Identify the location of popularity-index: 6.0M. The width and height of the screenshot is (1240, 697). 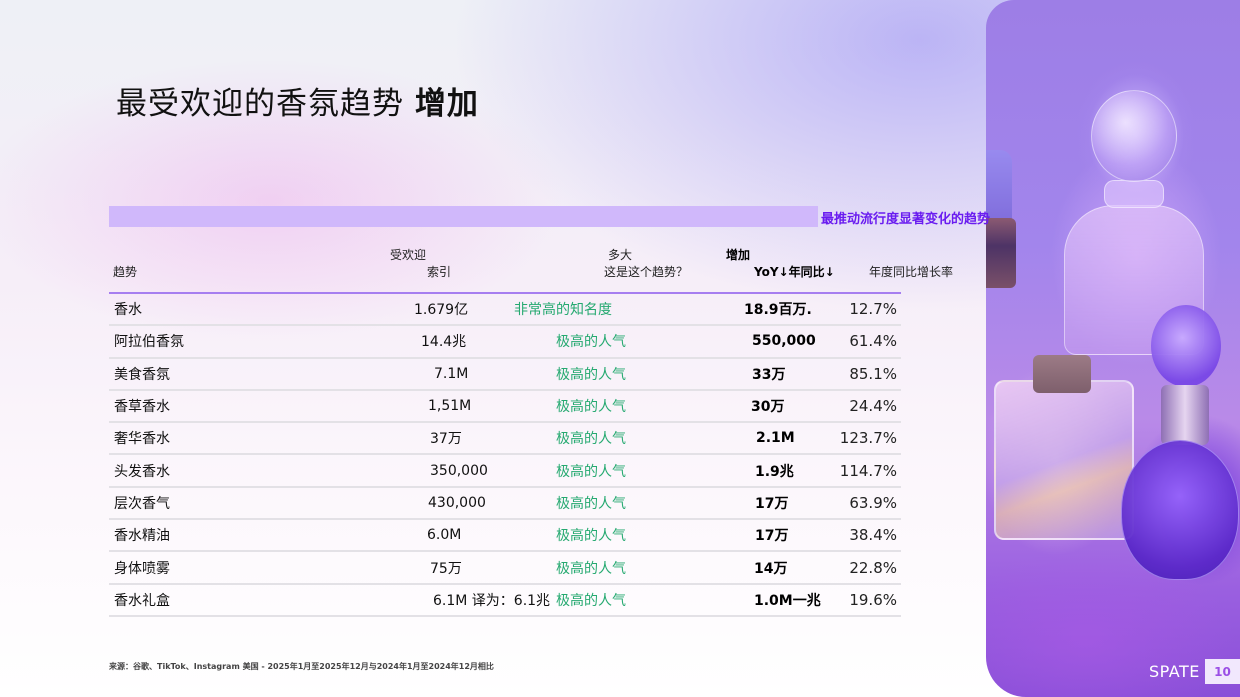
(444, 535).